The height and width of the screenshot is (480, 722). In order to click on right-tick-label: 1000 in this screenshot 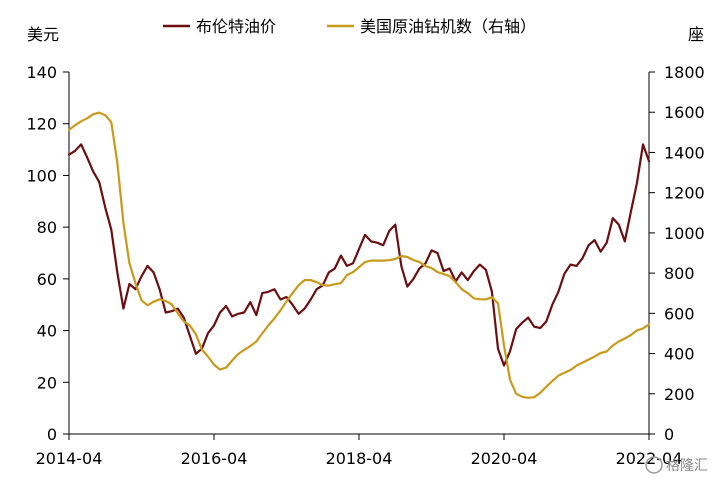, I will do `click(684, 233)`.